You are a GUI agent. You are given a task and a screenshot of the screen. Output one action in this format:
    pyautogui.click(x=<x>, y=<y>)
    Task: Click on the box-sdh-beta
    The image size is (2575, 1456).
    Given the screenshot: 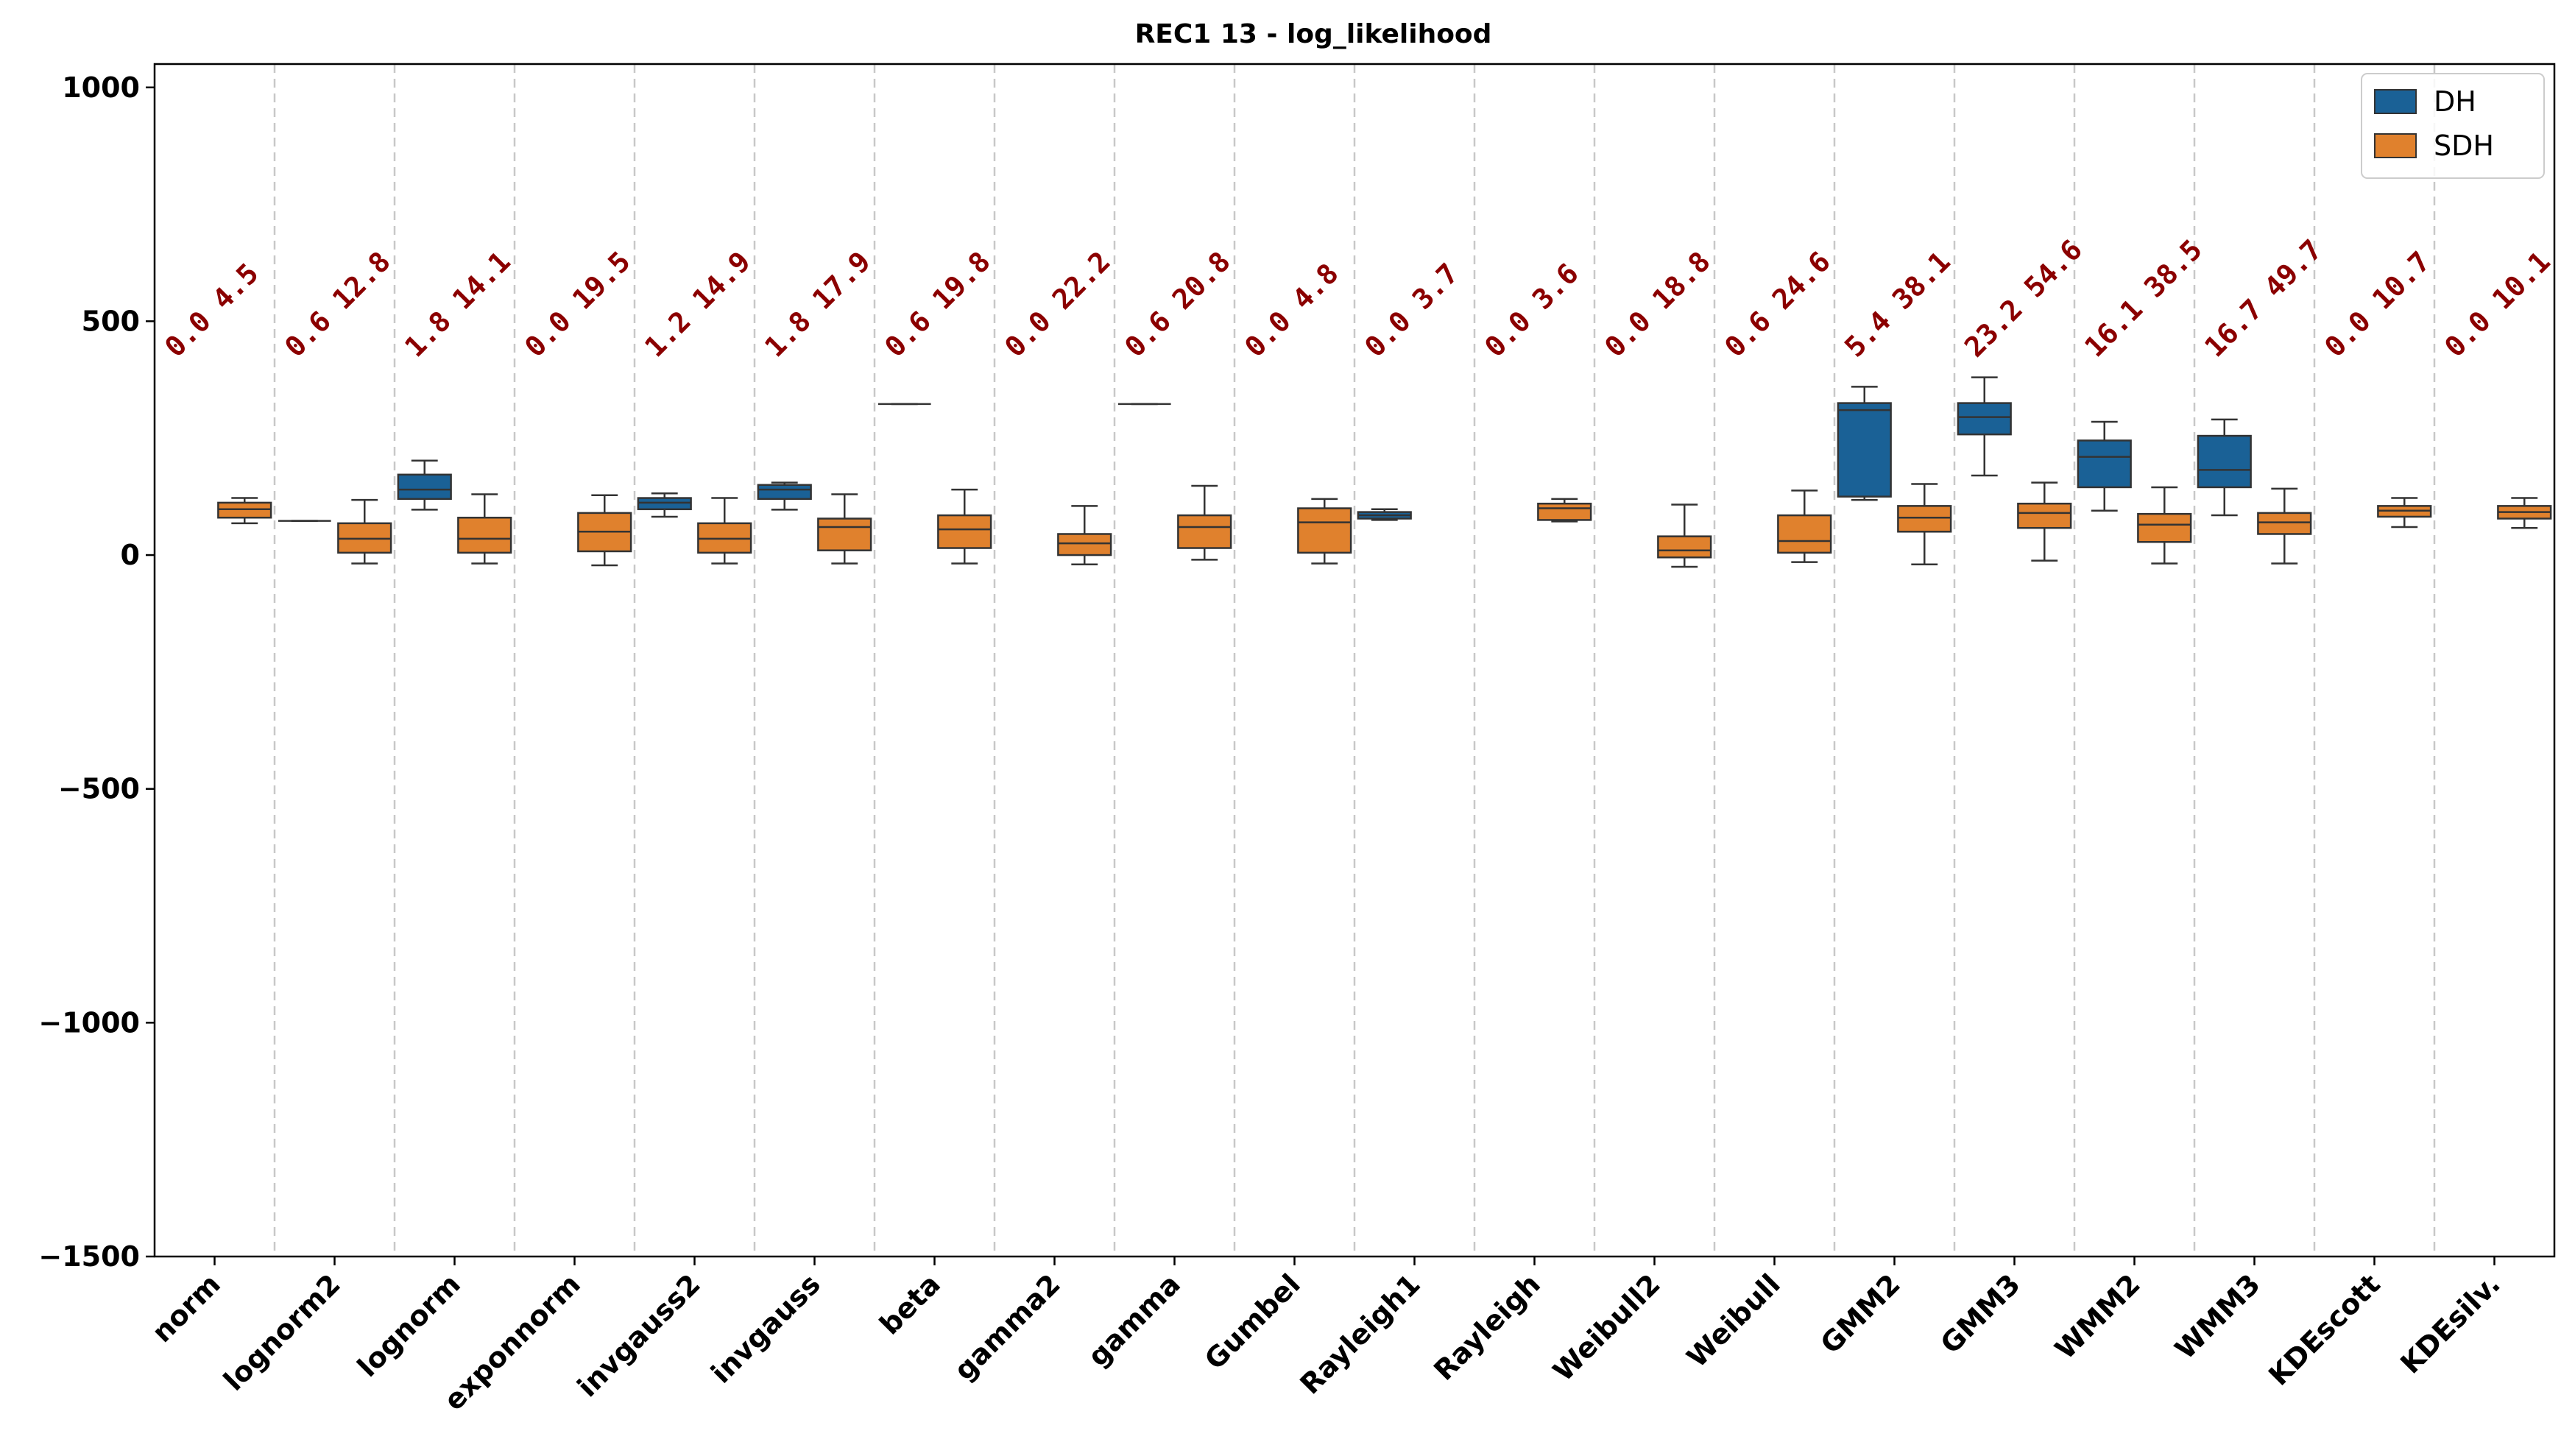 What is the action you would take?
    pyautogui.click(x=964, y=526)
    